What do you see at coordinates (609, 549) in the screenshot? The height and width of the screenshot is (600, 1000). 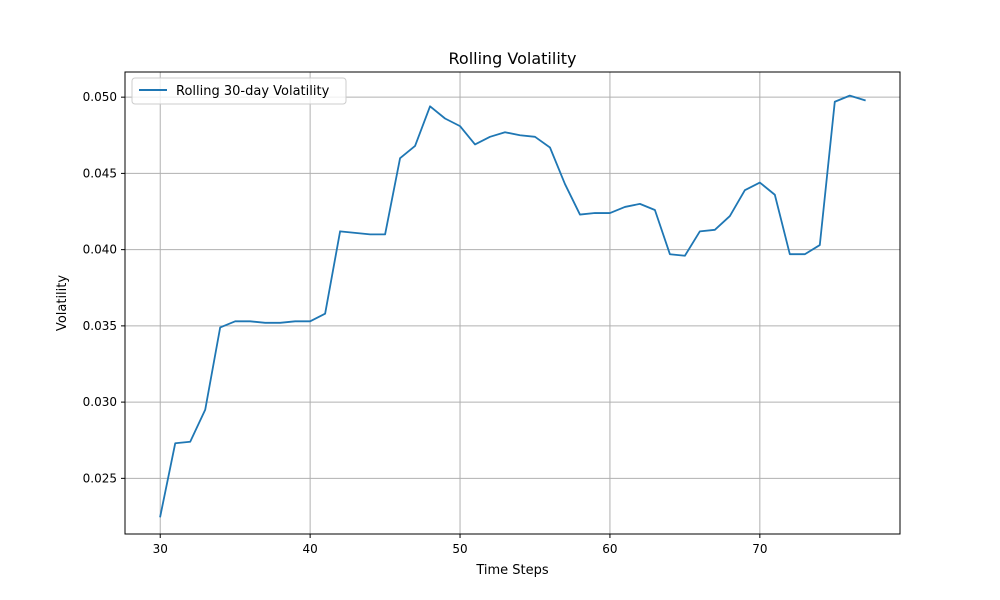 I see `x-tick-label: 60` at bounding box center [609, 549].